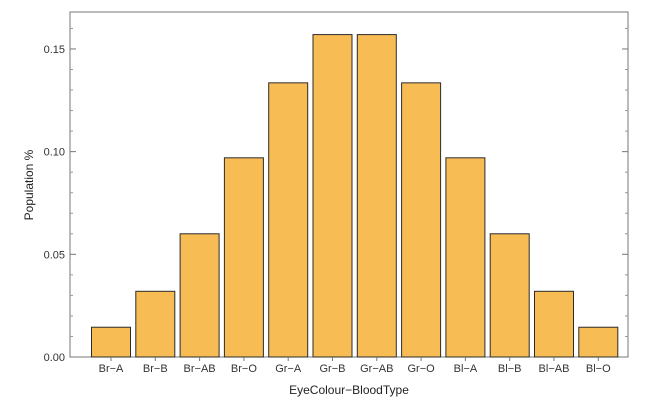 This screenshot has height=404, width=651. What do you see at coordinates (510, 369) in the screenshot?
I see `x-tick-label: Bl−B` at bounding box center [510, 369].